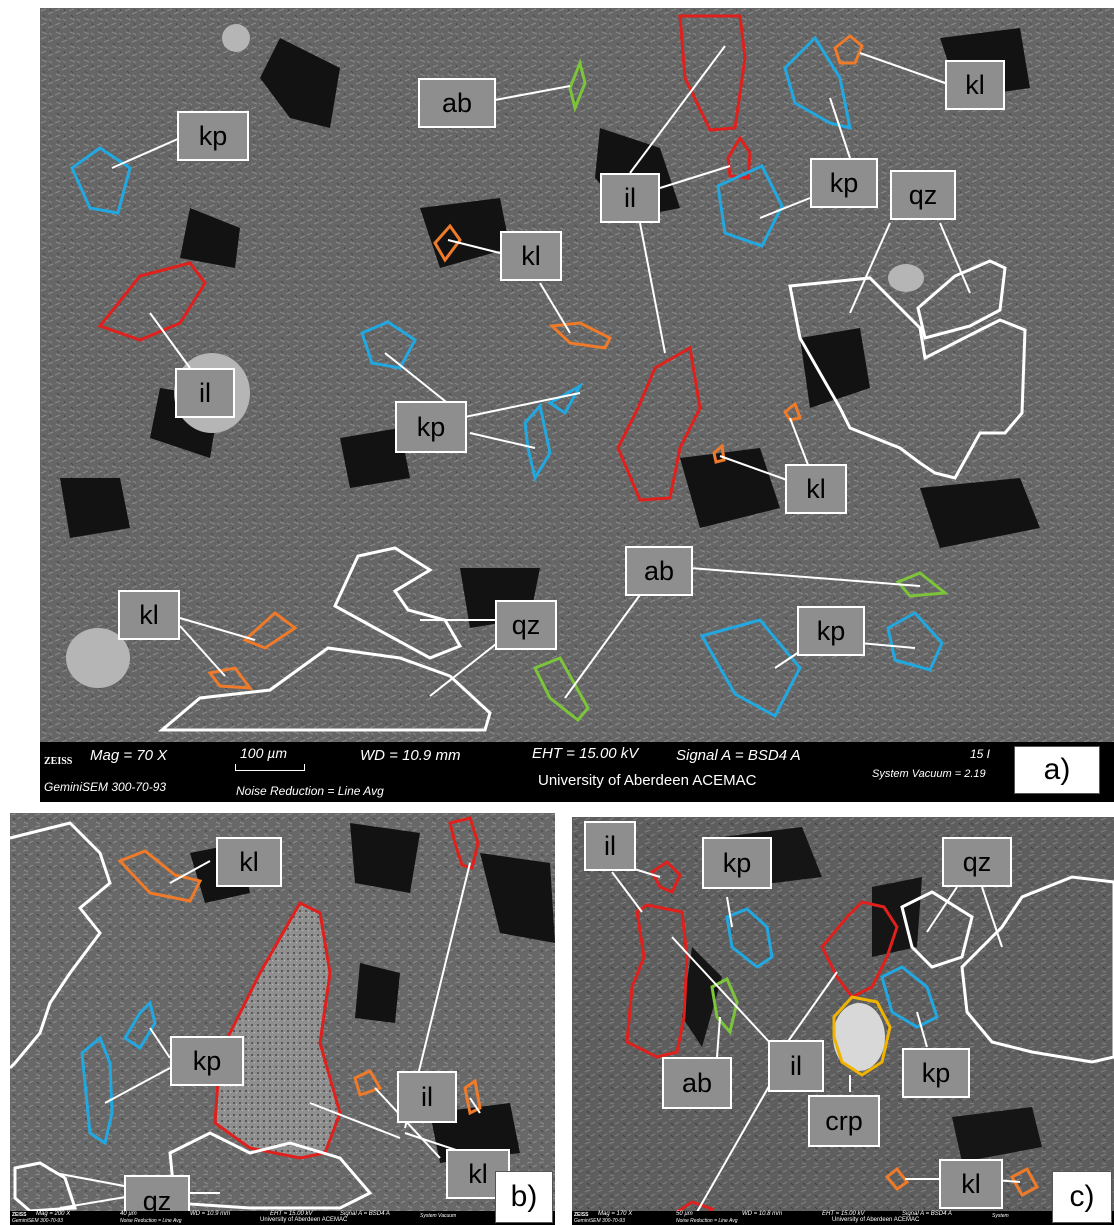 The height and width of the screenshot is (1225, 1114). Describe the element at coordinates (796, 1066) in the screenshot. I see `label-il-center: il` at that location.